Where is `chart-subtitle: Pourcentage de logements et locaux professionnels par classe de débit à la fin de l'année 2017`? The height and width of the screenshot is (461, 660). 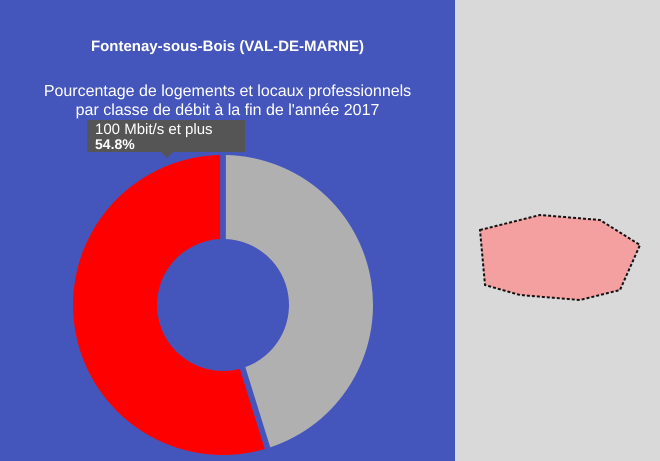
chart-subtitle: Pourcentage de logements et locaux professionnels par classe de débit à la fin de l'année 2017 is located at coordinates (228, 101).